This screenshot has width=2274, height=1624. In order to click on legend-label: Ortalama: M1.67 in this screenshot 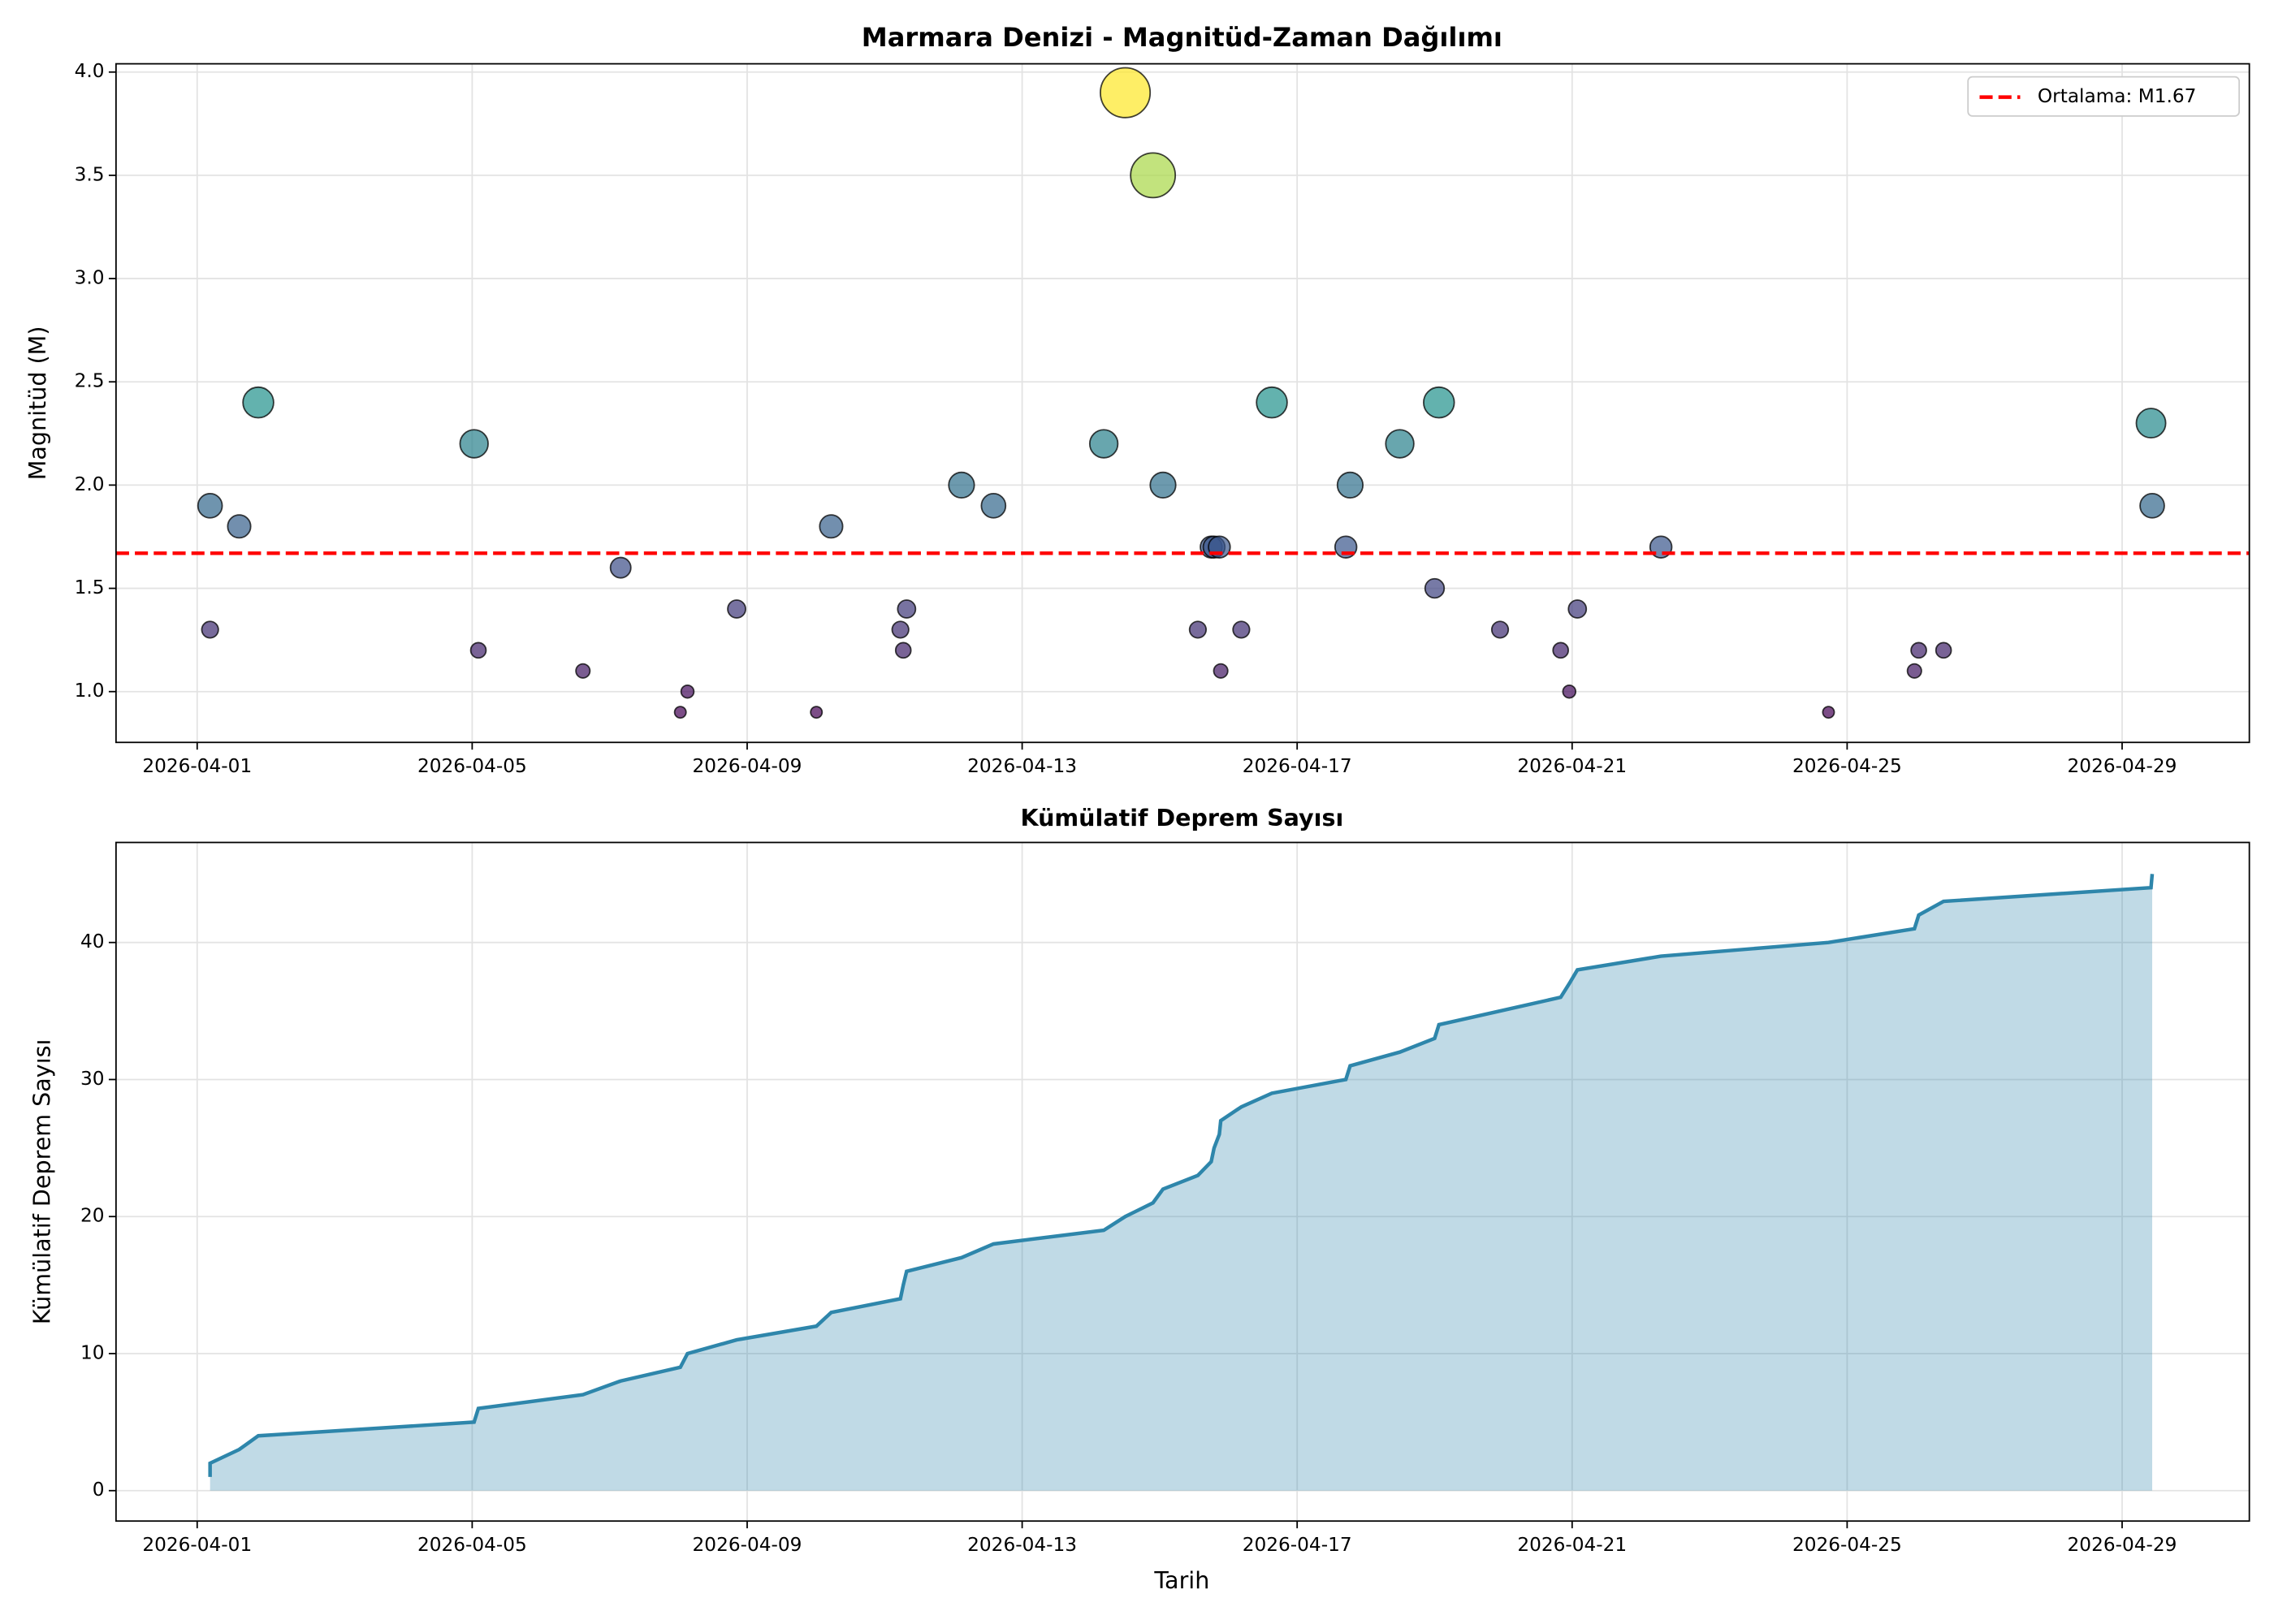, I will do `click(2117, 96)`.